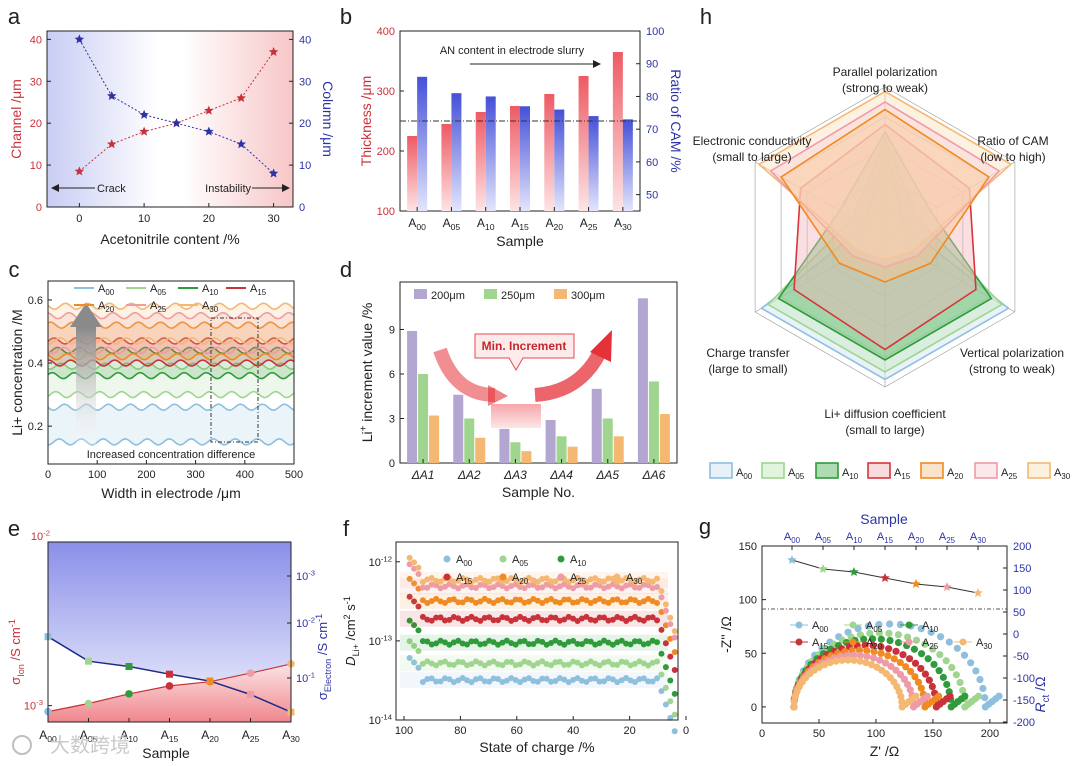 This screenshot has height=766, width=1080. What do you see at coordinates (111, 189) in the screenshot?
I see `annotation-crack: Crack` at bounding box center [111, 189].